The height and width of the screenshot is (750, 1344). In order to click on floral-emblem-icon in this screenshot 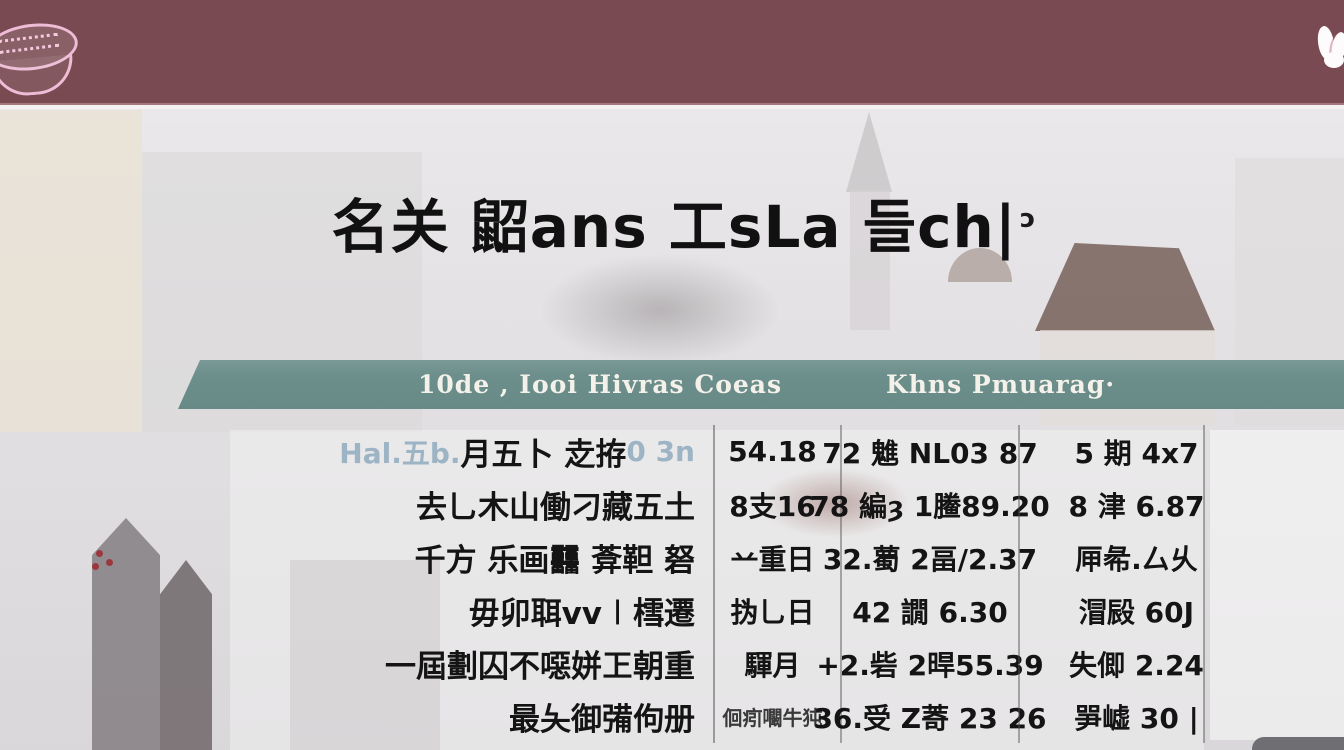, I will do `click(1328, 49)`.